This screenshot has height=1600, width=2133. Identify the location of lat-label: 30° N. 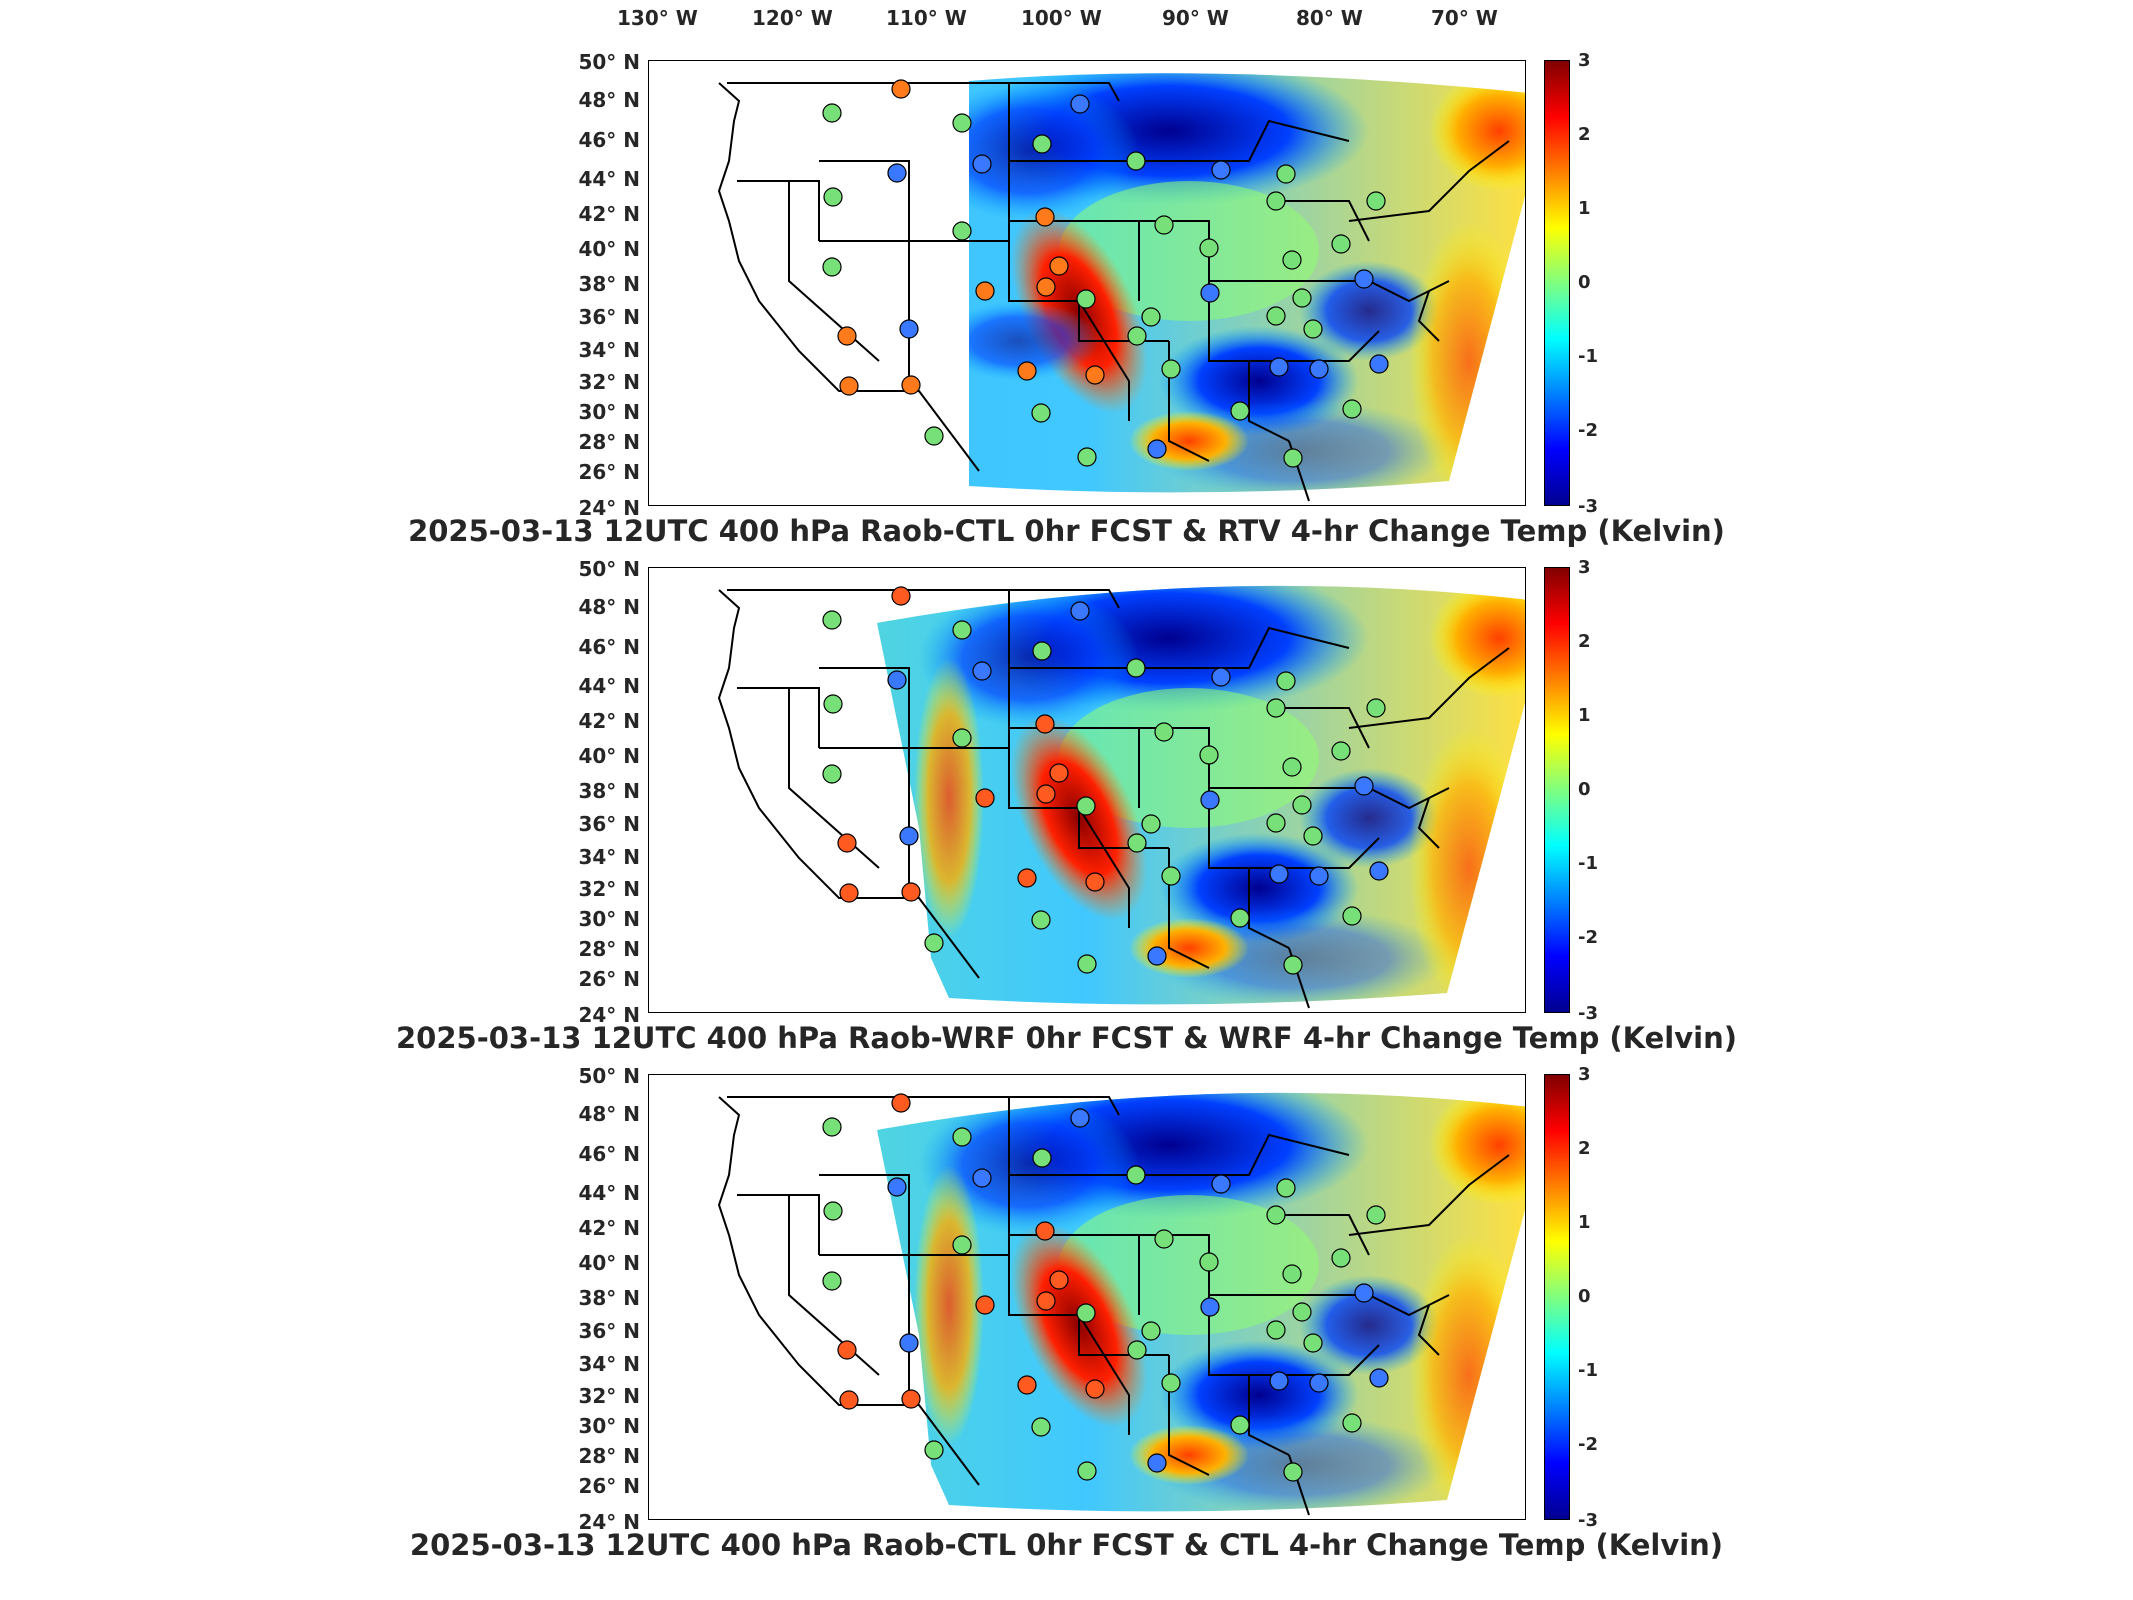
(609, 412).